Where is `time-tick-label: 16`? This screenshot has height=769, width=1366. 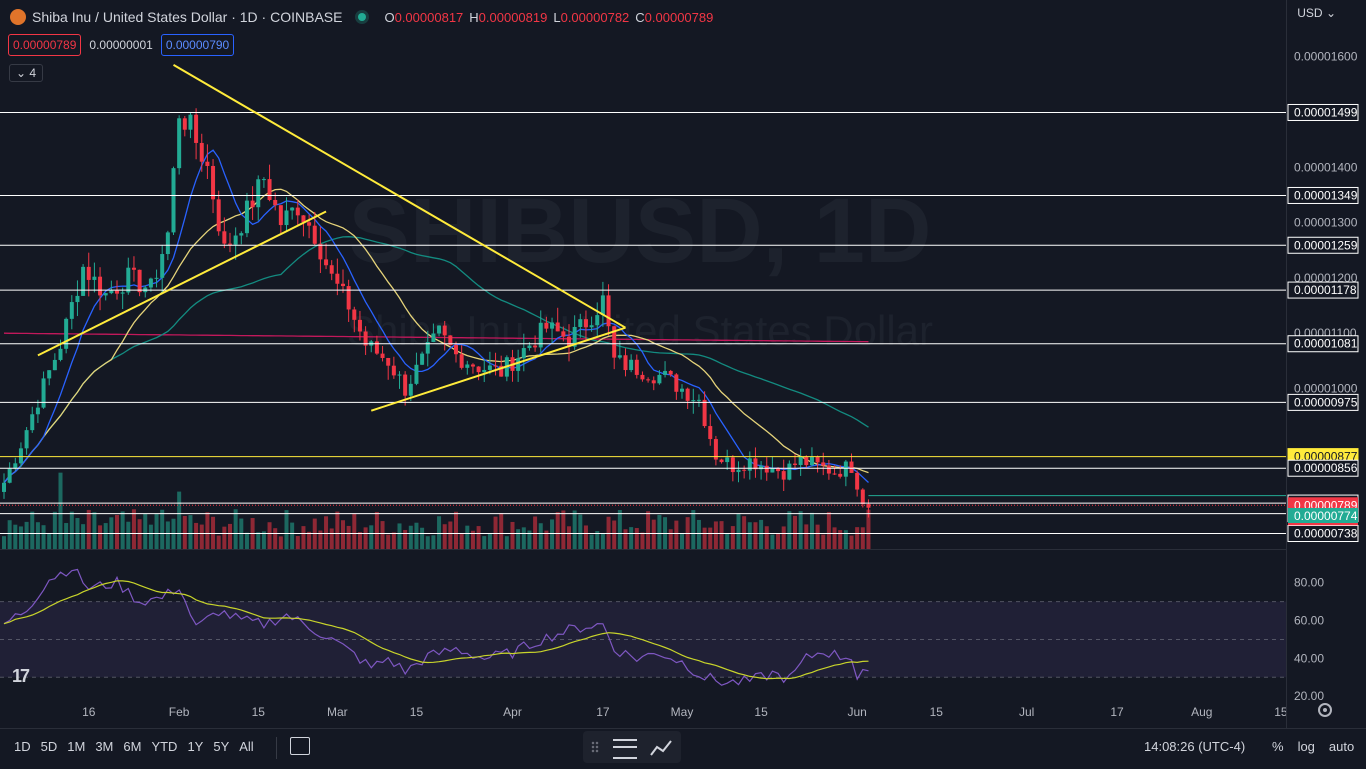 time-tick-label: 16 is located at coordinates (89, 712).